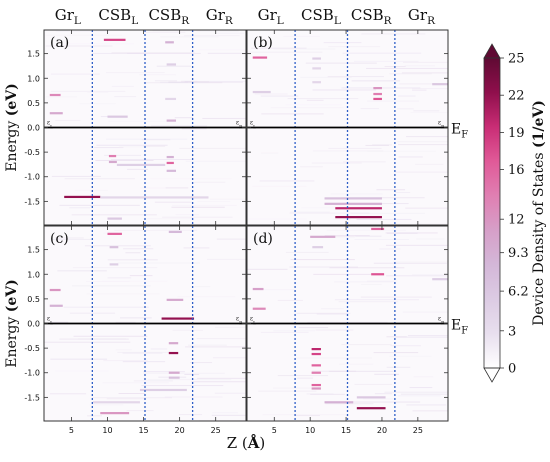  I want to click on fermi-small-label-right-main: ε, so click(439, 319).